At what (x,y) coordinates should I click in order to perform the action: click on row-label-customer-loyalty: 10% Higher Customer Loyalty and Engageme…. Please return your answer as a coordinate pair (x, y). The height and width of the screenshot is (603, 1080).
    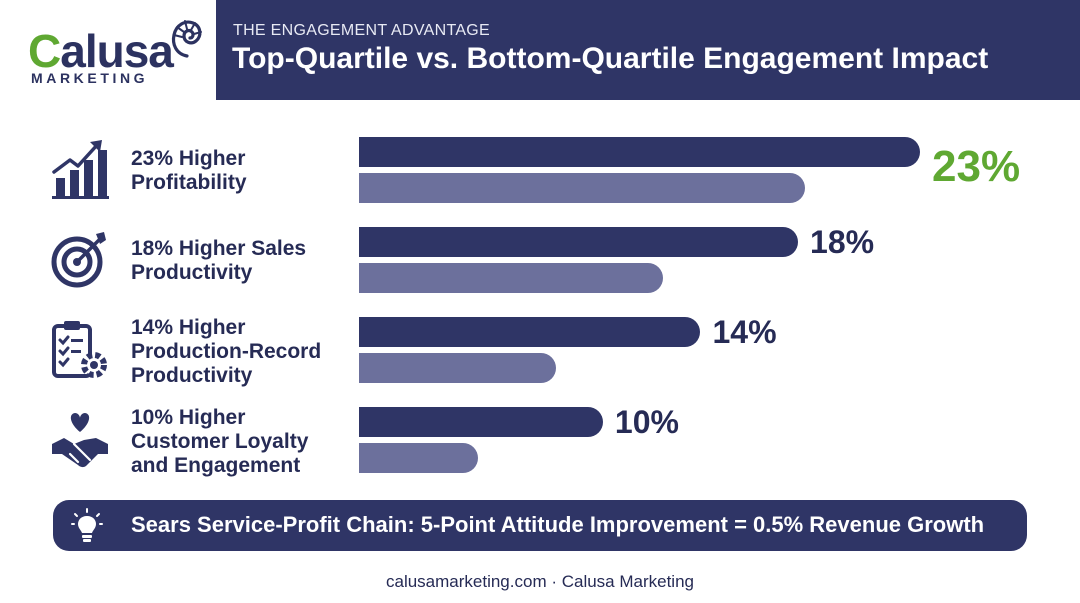
    Looking at the image, I should click on (219, 442).